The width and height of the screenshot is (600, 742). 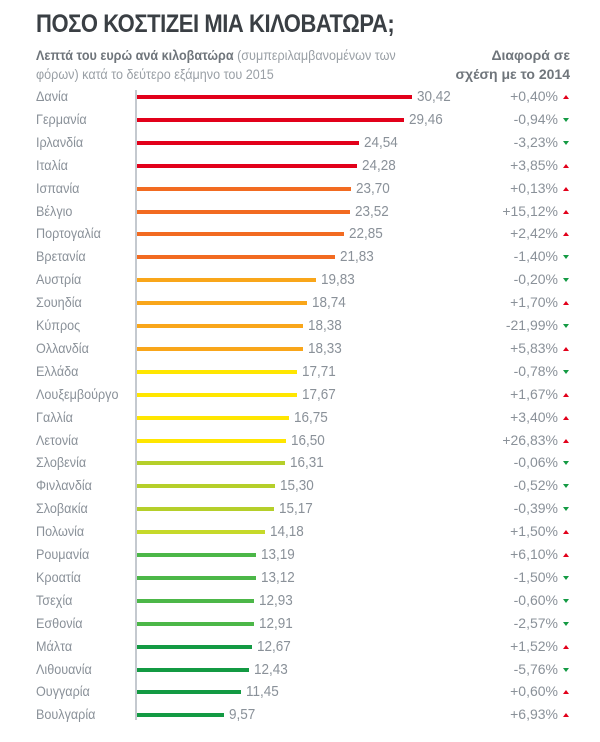 What do you see at coordinates (300, 692) in the screenshot?
I see `bar-row: Ουγγαρία 11,45 +0,60%` at bounding box center [300, 692].